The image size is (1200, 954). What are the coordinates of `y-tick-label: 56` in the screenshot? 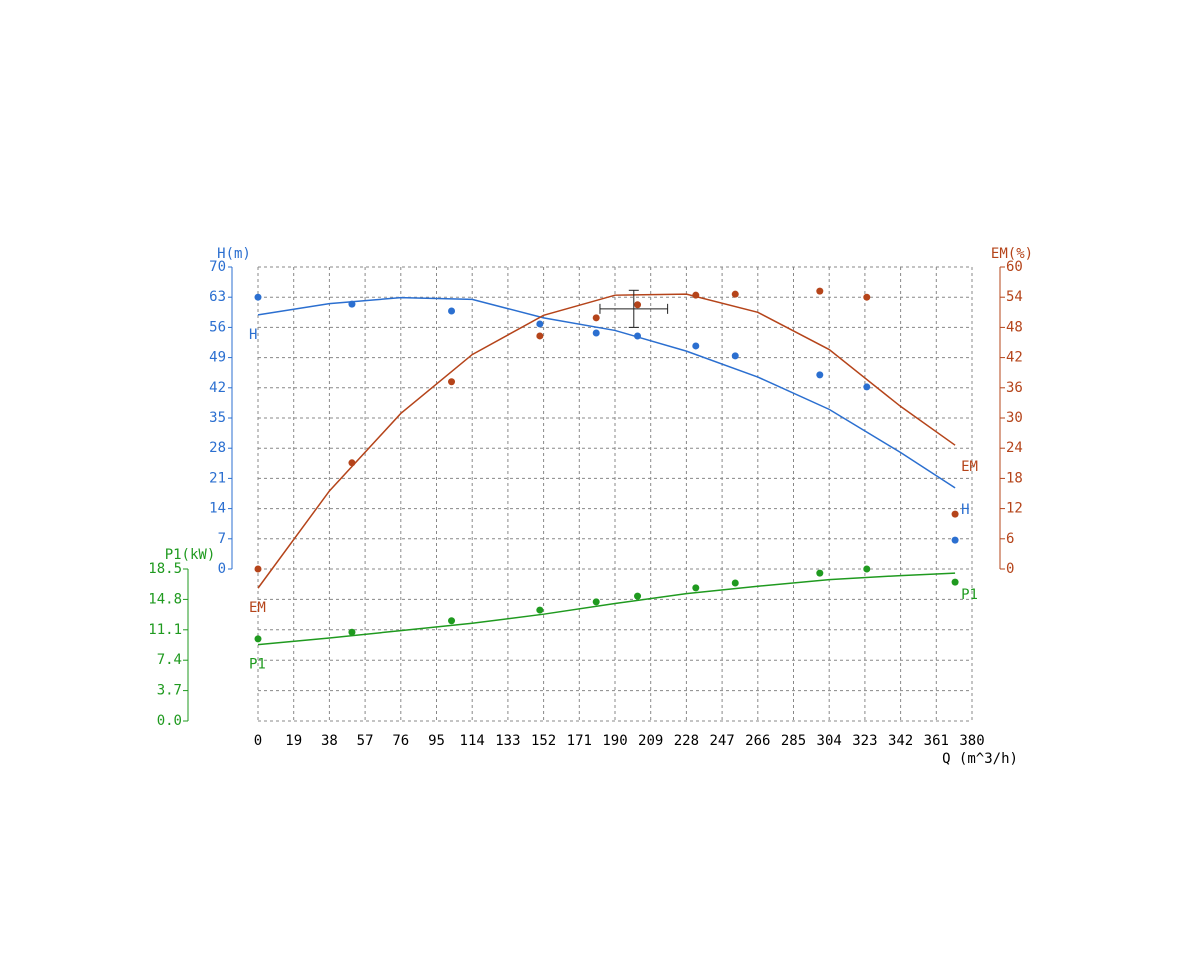 It's located at (217, 327).